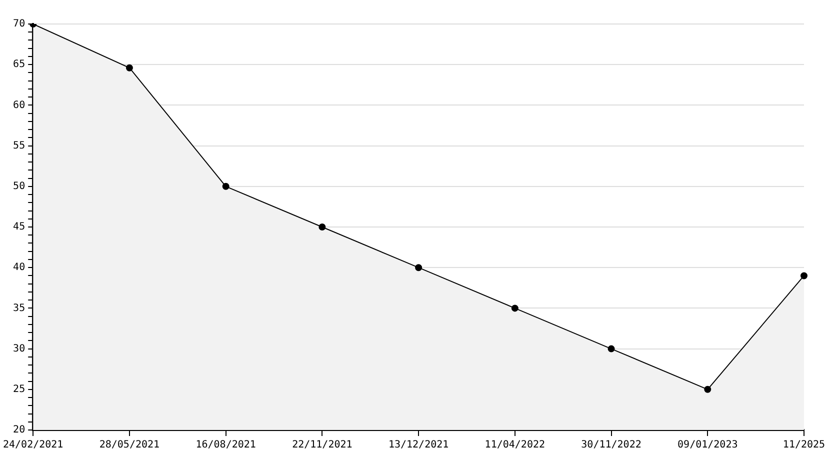 This screenshot has width=834, height=468. I want to click on y-tick-label: 20, so click(19, 430).